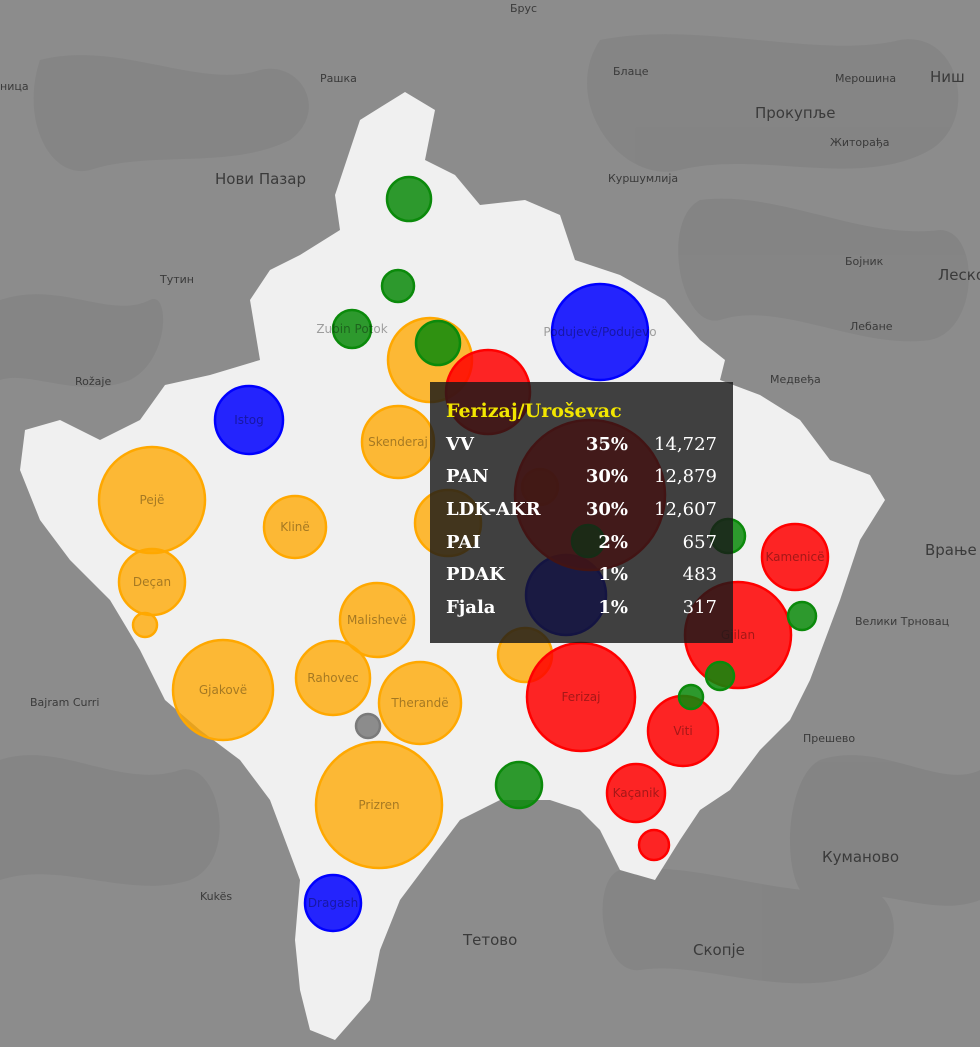  I want to click on place-label: Прокупље, so click(795, 113).